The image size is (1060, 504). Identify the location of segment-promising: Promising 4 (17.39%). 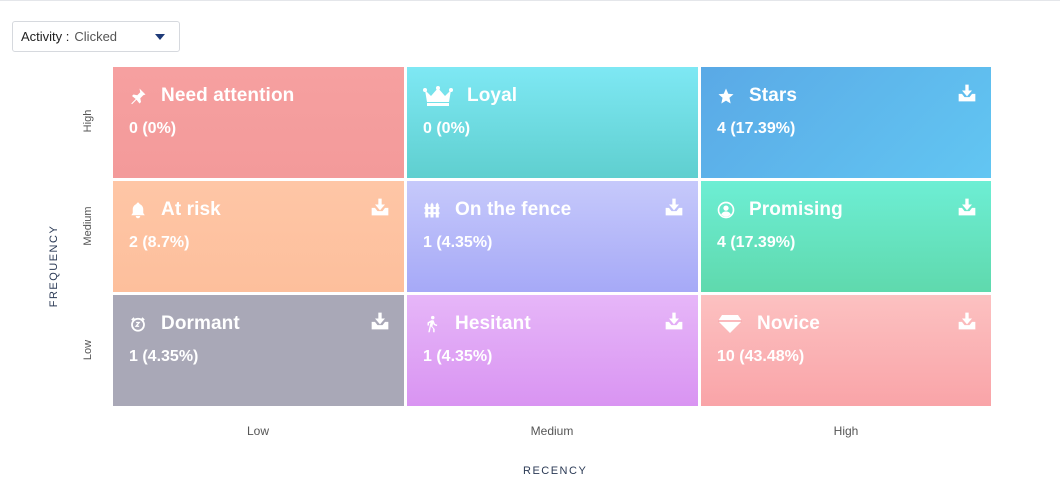
(846, 236).